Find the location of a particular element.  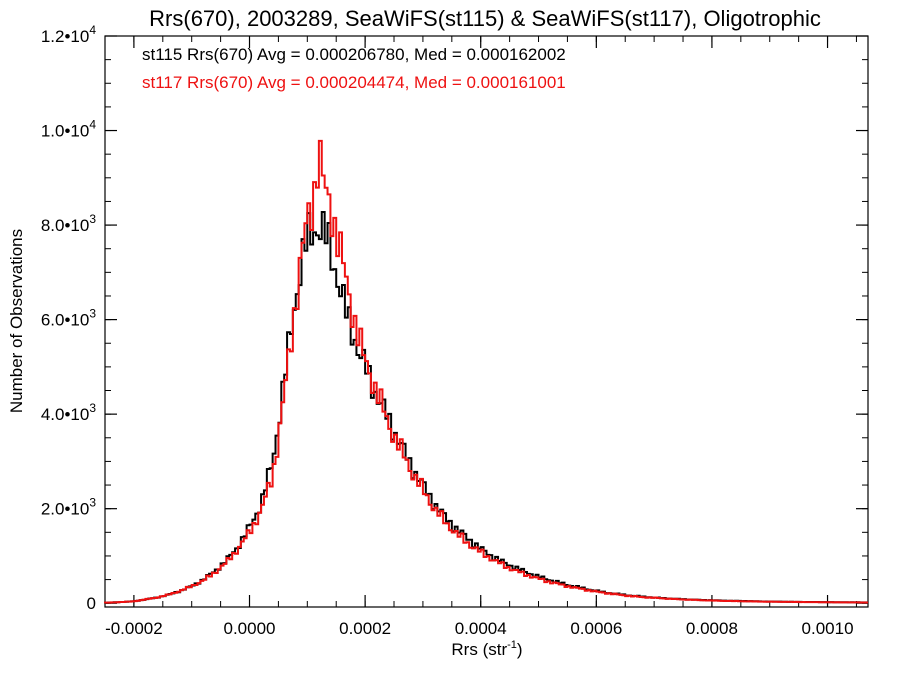

x-tick-label: 0.0000 is located at coordinates (250, 628).